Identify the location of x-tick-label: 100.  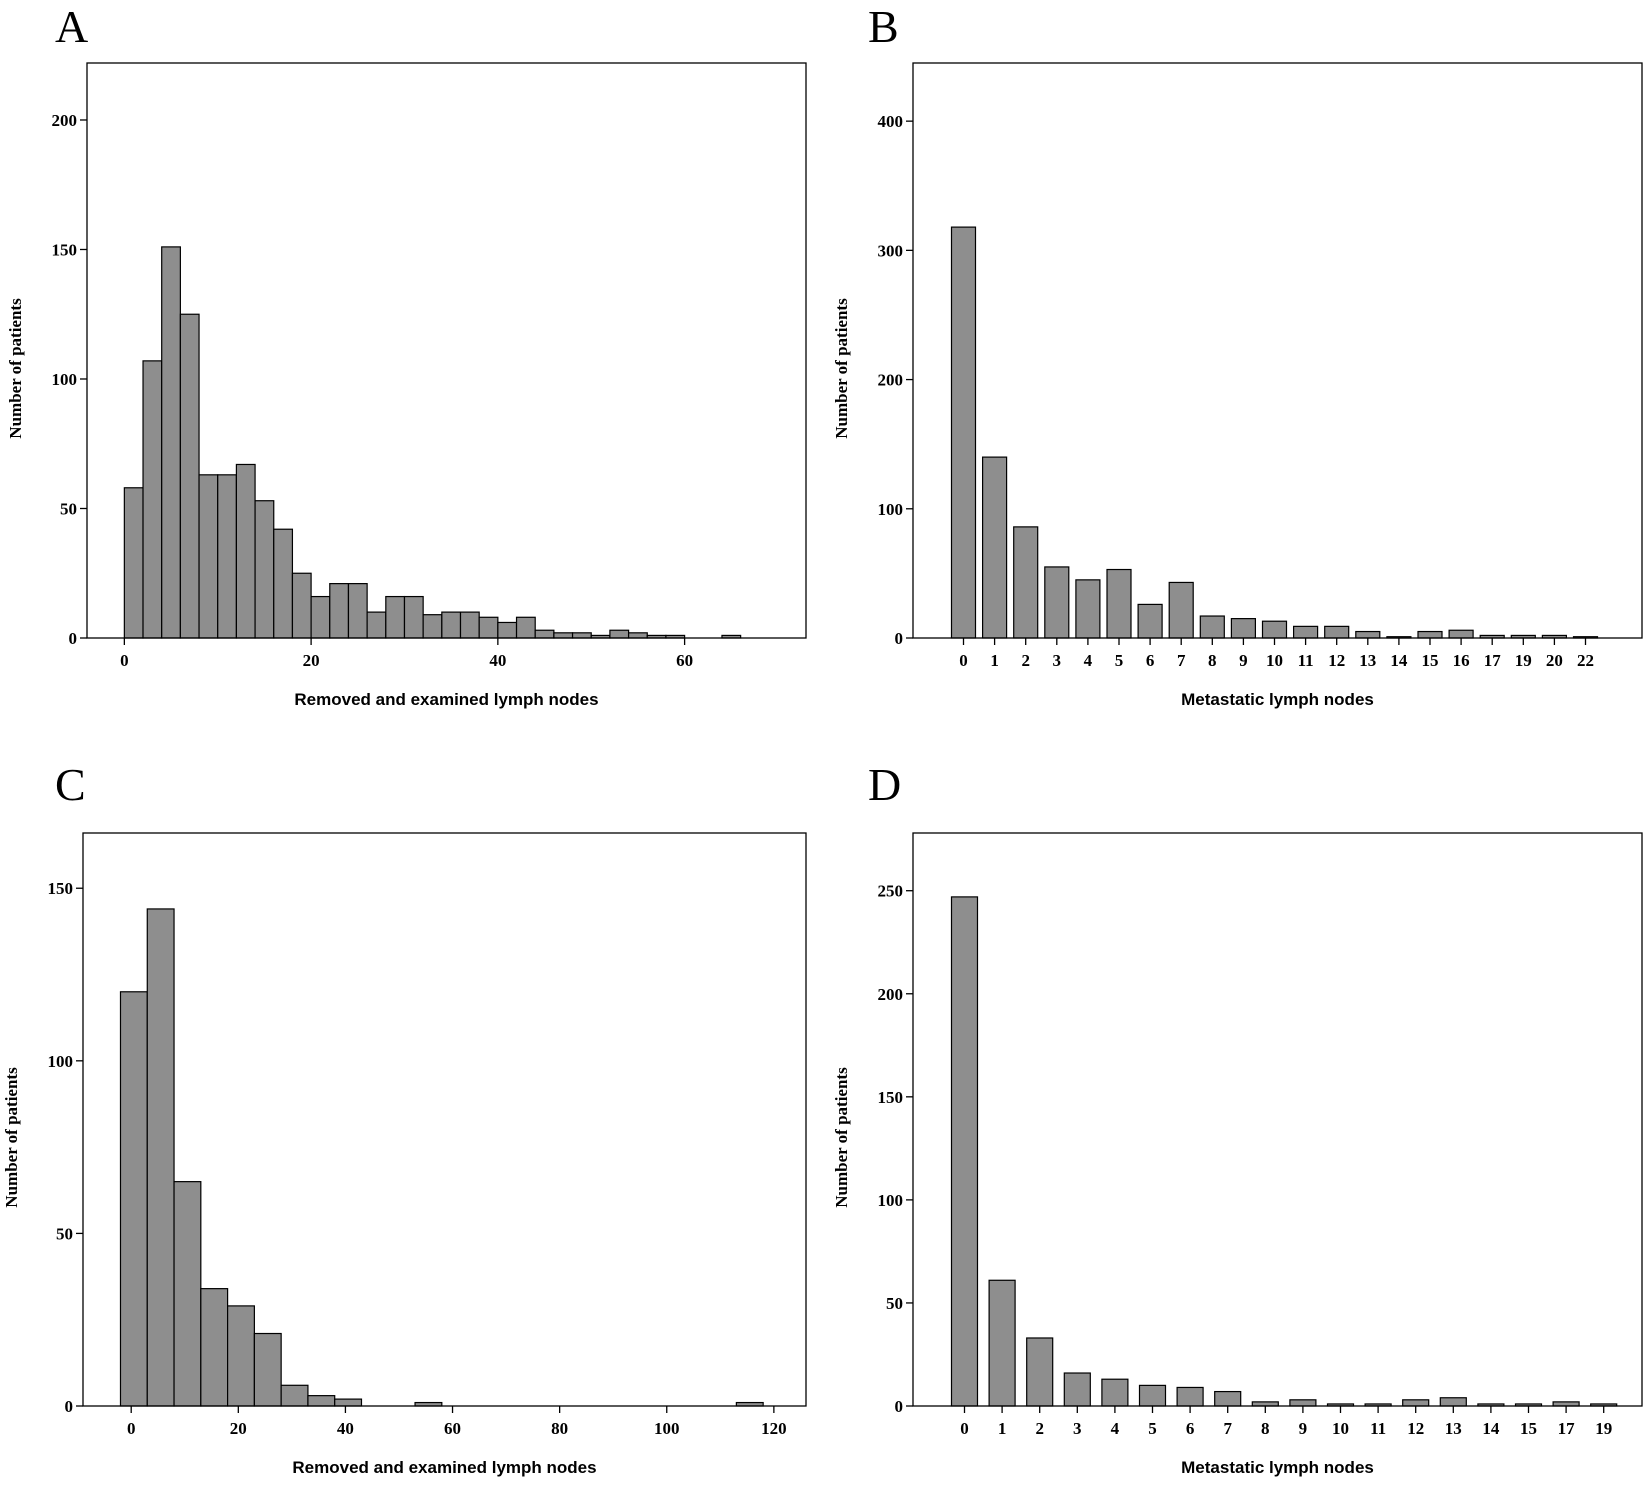
(667, 1428).